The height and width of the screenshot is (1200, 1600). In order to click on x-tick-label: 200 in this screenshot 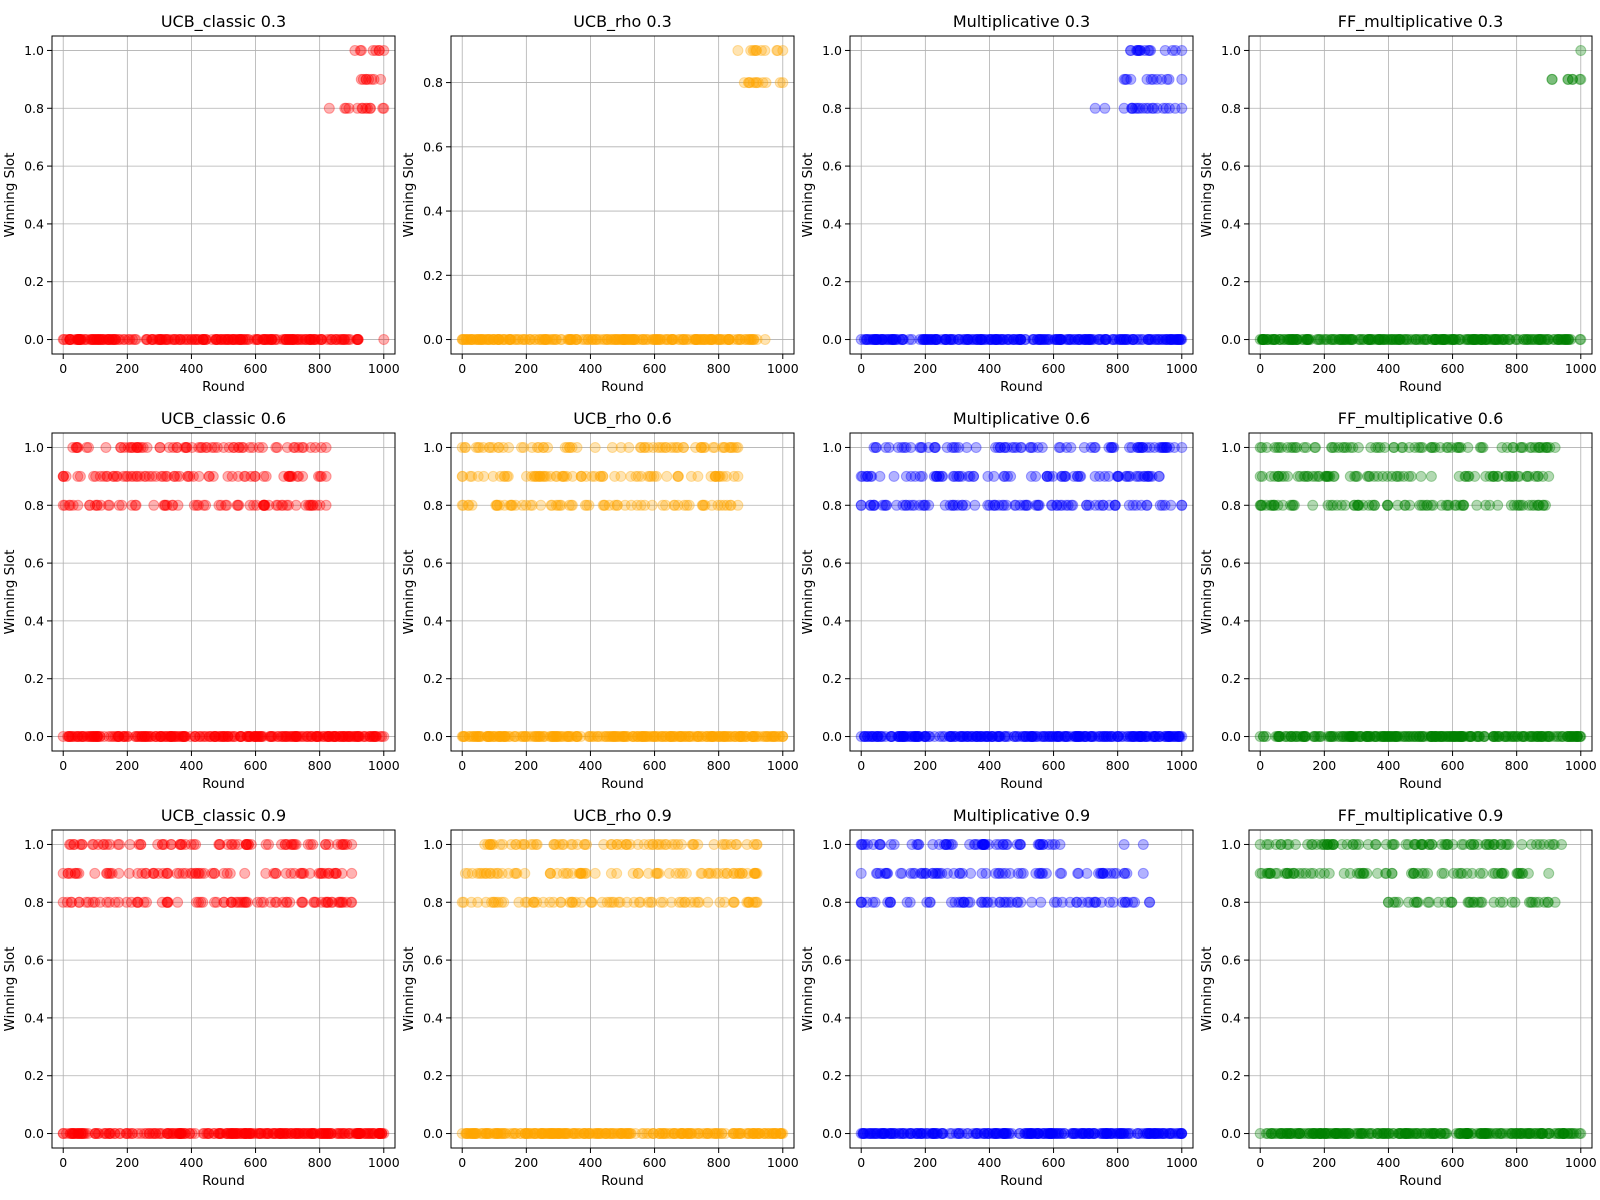, I will do `click(526, 368)`.